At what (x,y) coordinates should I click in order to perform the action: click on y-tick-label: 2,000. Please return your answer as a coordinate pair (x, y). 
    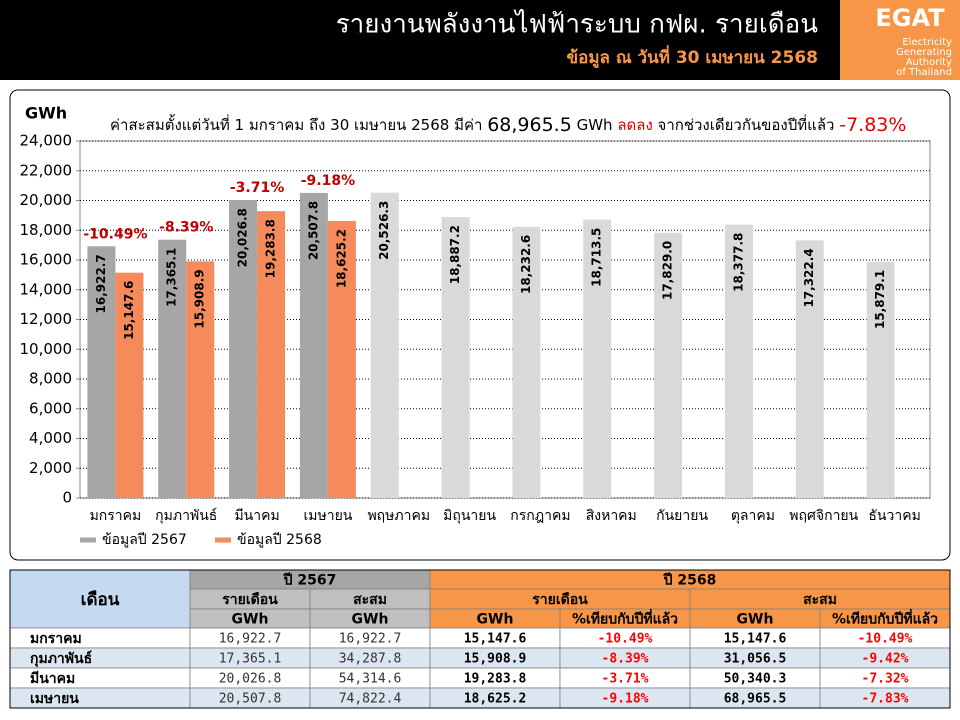
    Looking at the image, I should click on (50, 468).